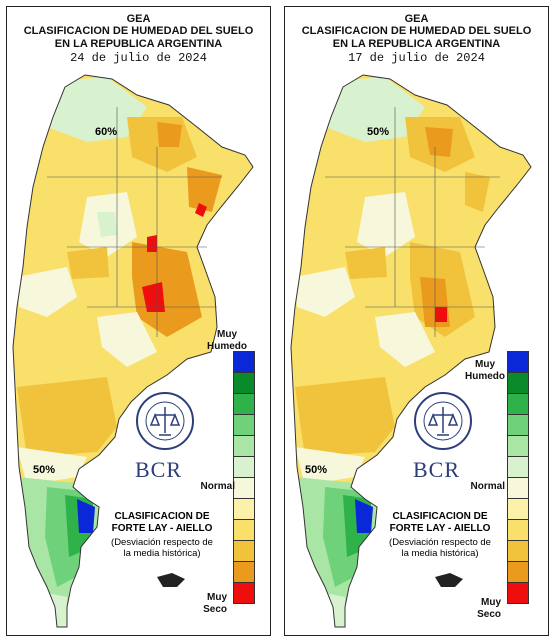  Describe the element at coordinates (138, 58) in the screenshot. I see `map-date: 24 de julio de 2024` at that location.